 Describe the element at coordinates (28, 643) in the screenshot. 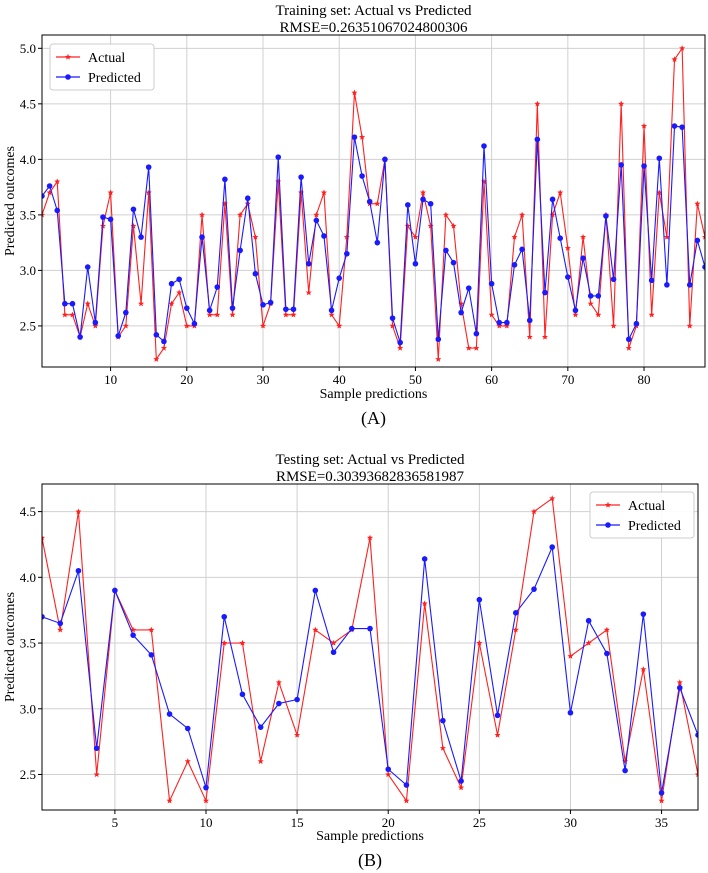

I see `y-tick-label: 3.5` at that location.